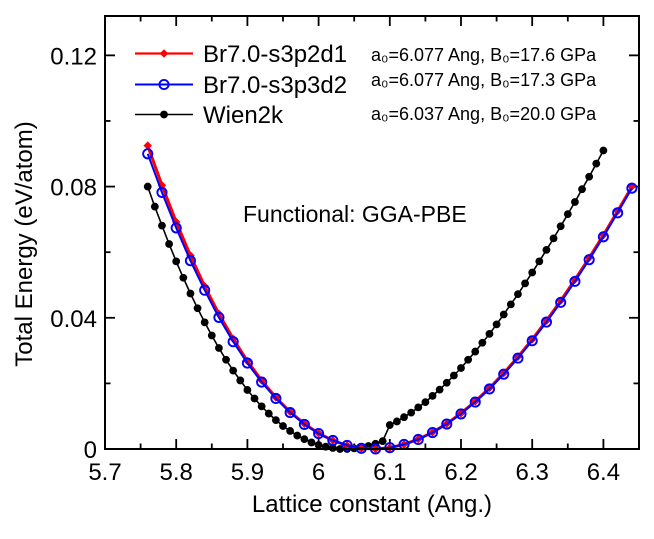 This screenshot has height=539, width=654. What do you see at coordinates (484, 114) in the screenshot?
I see `fit-annotation-series3: a₀=6.037 Ang, B₀=20.0 GPa` at bounding box center [484, 114].